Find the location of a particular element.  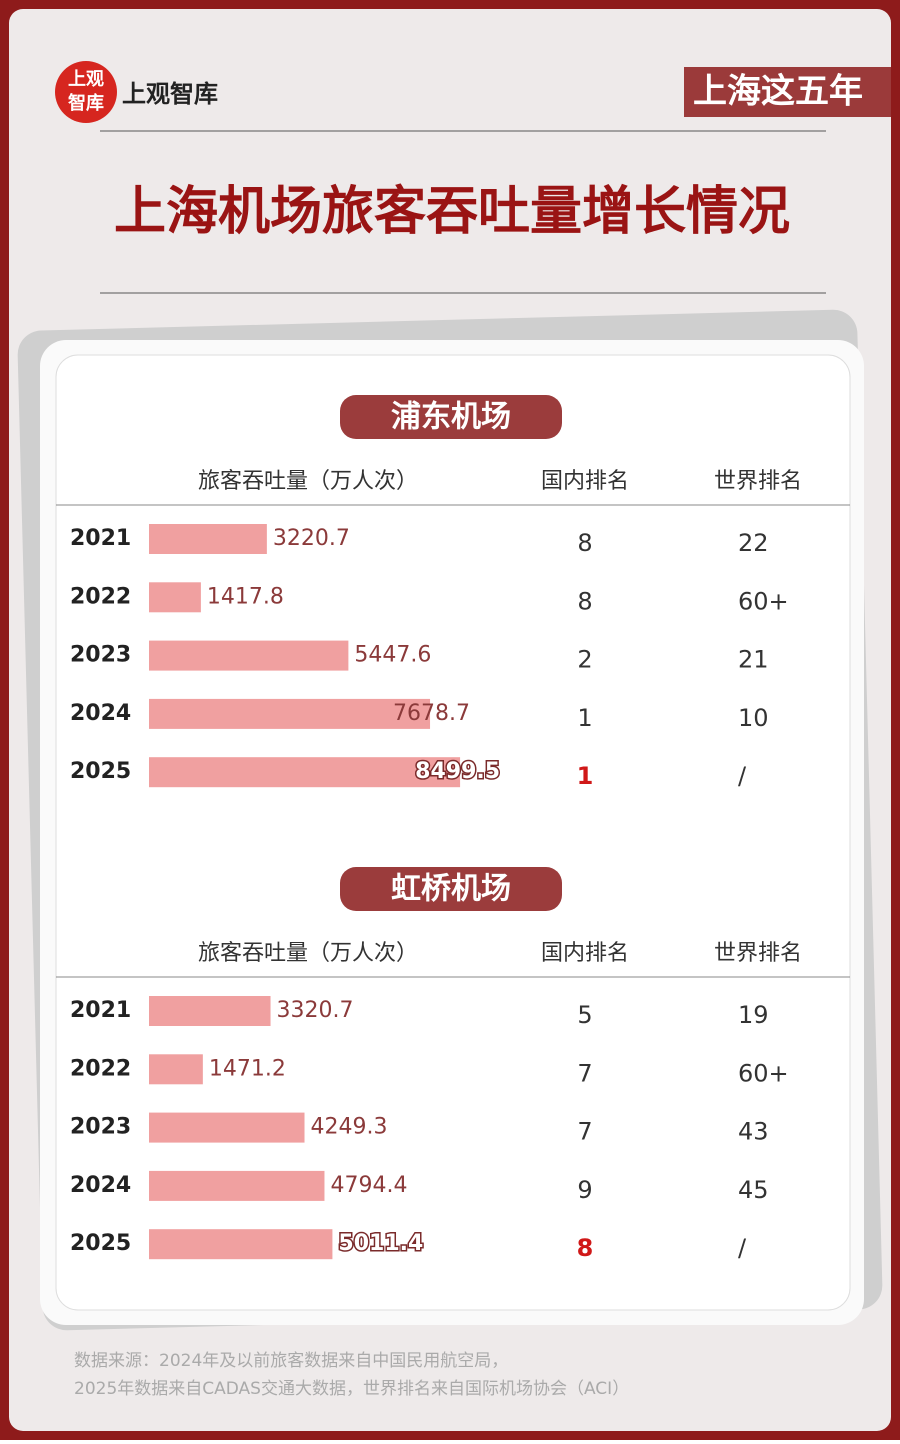

world-rank: 21 is located at coordinates (753, 660).